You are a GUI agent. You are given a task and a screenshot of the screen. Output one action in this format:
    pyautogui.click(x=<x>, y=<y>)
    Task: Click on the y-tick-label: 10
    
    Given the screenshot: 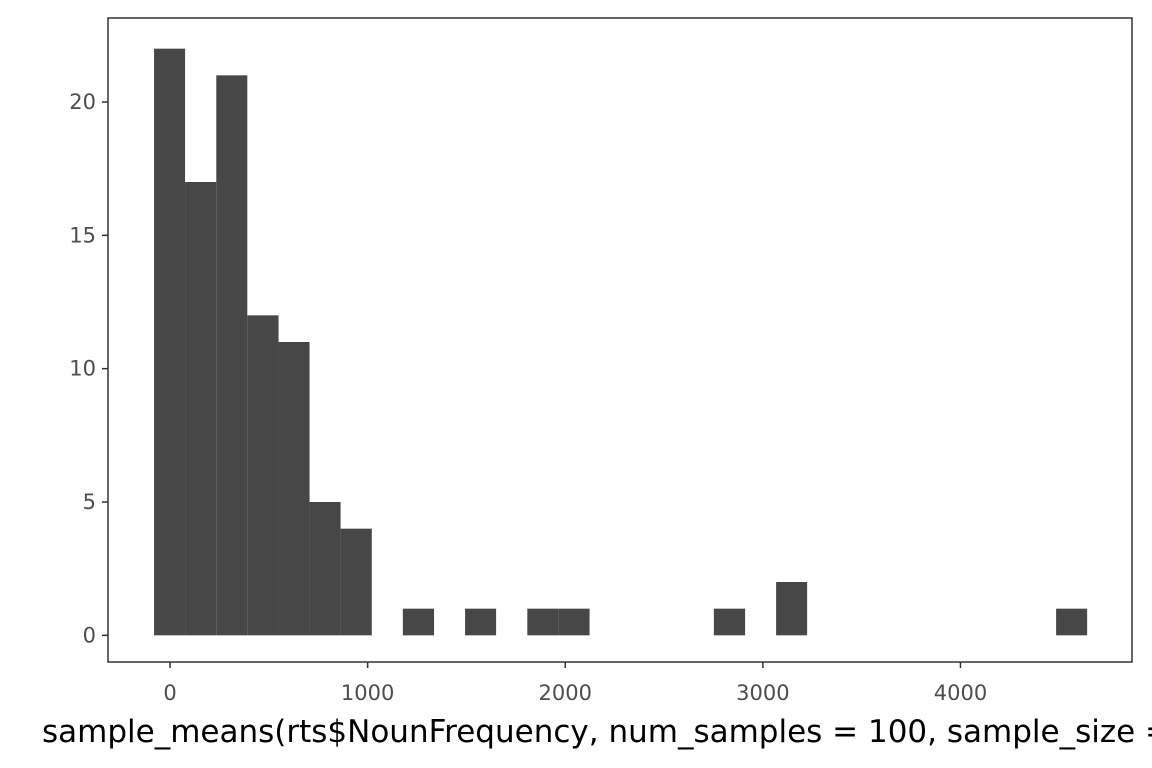 What is the action you would take?
    pyautogui.click(x=82, y=369)
    